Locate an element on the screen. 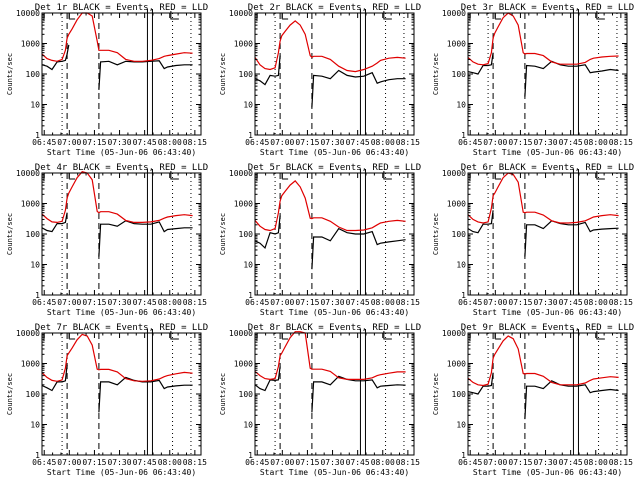 This screenshot has height=484, width=640. chart-title: Det 6r BLACK = Events, RED = LLD is located at coordinates (547, 168).